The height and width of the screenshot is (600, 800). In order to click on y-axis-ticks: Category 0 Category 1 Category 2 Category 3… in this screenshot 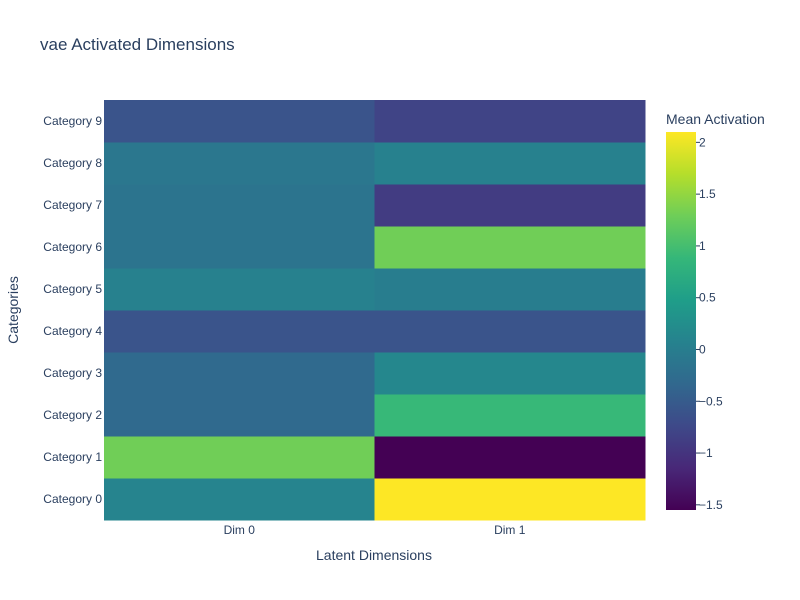, I will do `click(72, 310)`.